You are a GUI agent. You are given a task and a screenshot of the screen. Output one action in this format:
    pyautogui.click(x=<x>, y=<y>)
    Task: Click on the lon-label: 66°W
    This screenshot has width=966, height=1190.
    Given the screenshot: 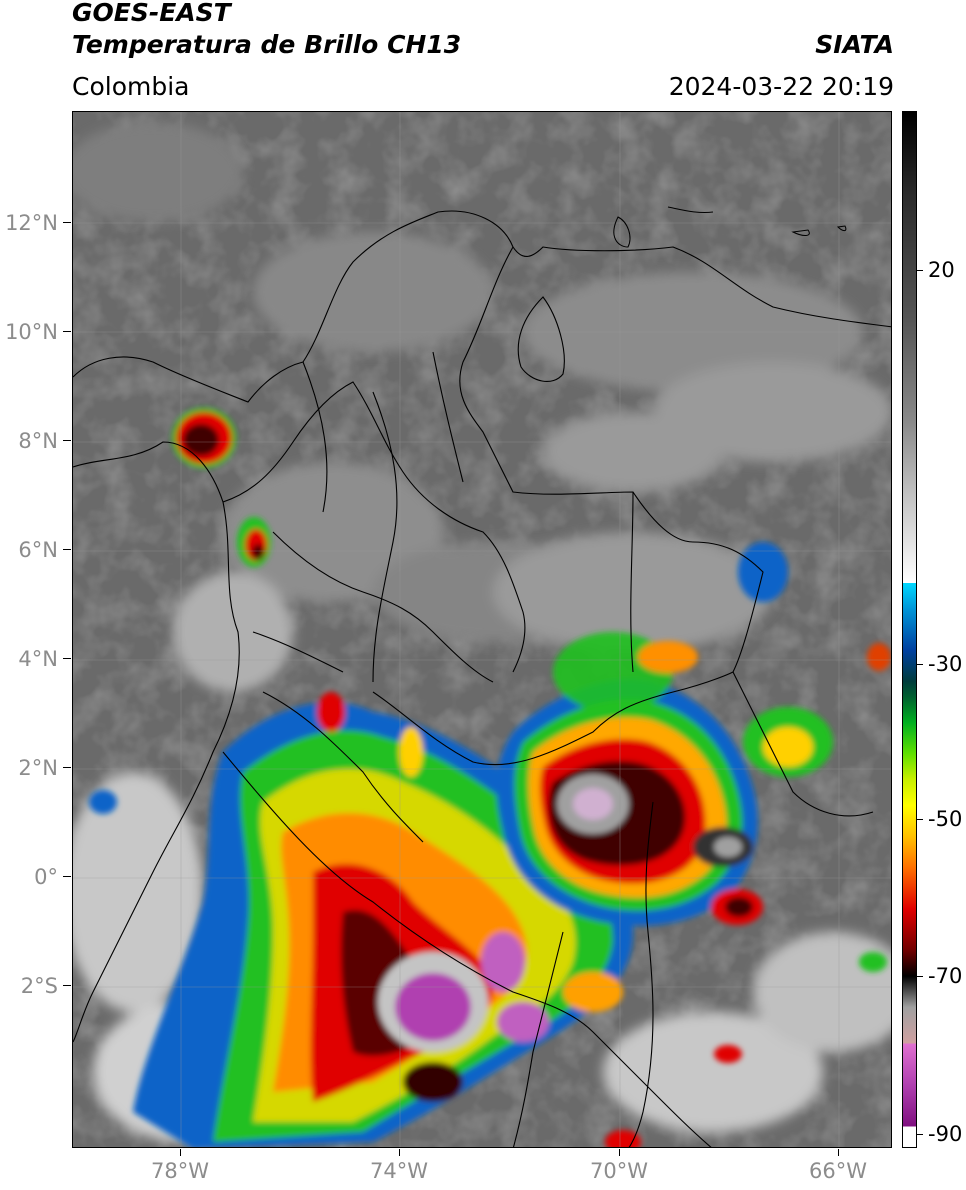 What is the action you would take?
    pyautogui.click(x=838, y=1171)
    